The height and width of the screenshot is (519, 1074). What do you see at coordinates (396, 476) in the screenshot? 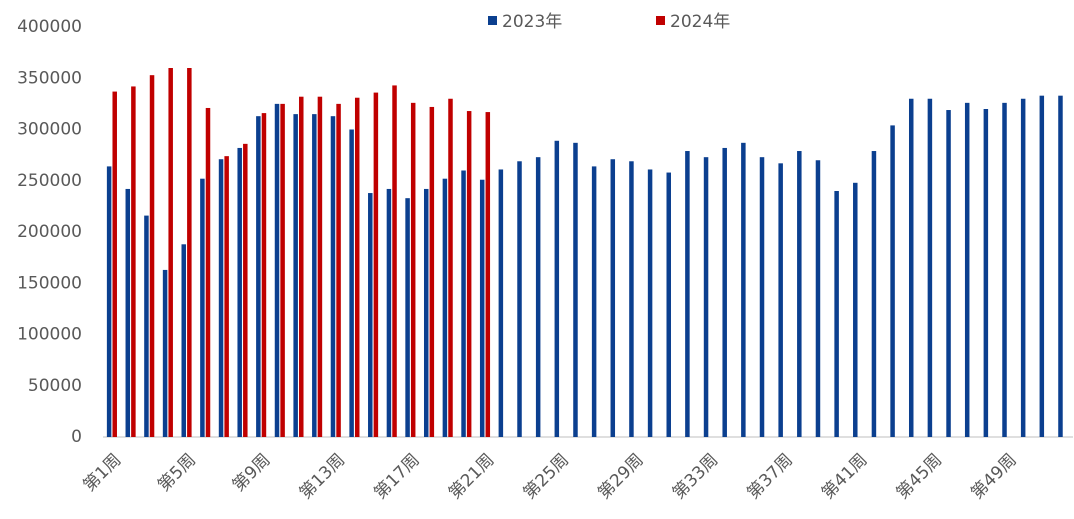
I see `x-tick-label: 第17周` at bounding box center [396, 476].